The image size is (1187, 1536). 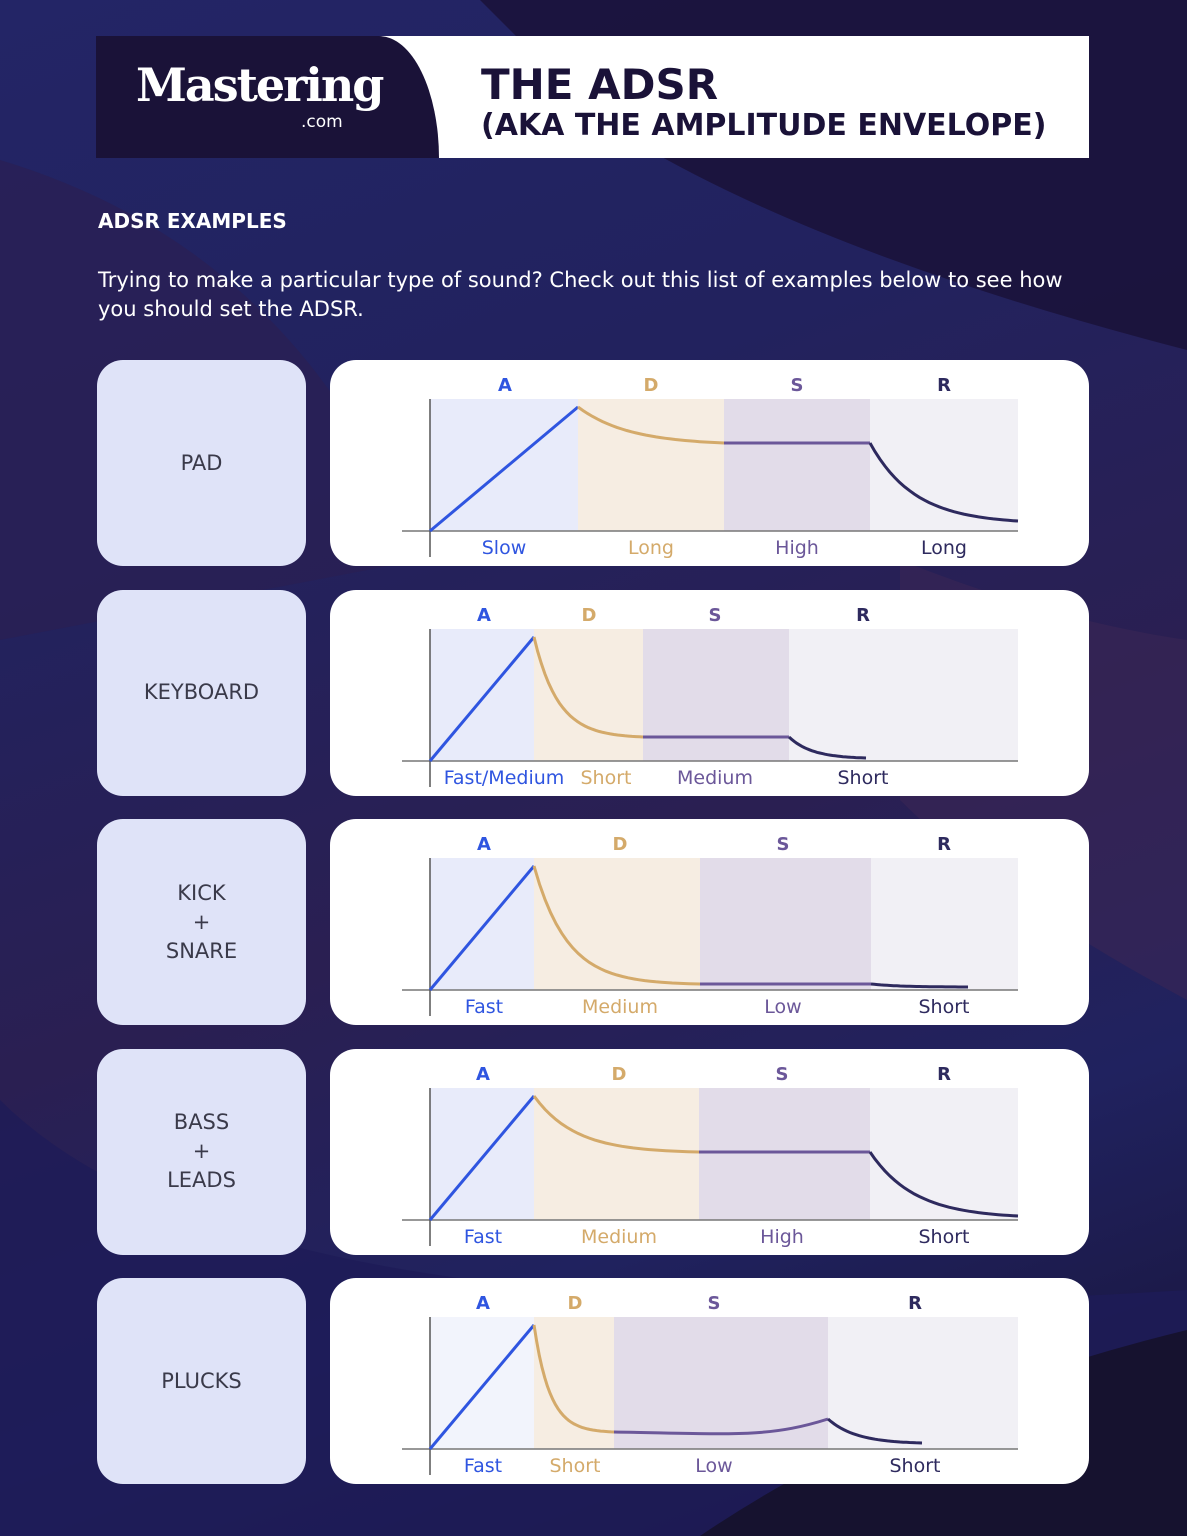 What do you see at coordinates (192, 221) in the screenshot?
I see `section-title: ADSR EXAMPLES` at bounding box center [192, 221].